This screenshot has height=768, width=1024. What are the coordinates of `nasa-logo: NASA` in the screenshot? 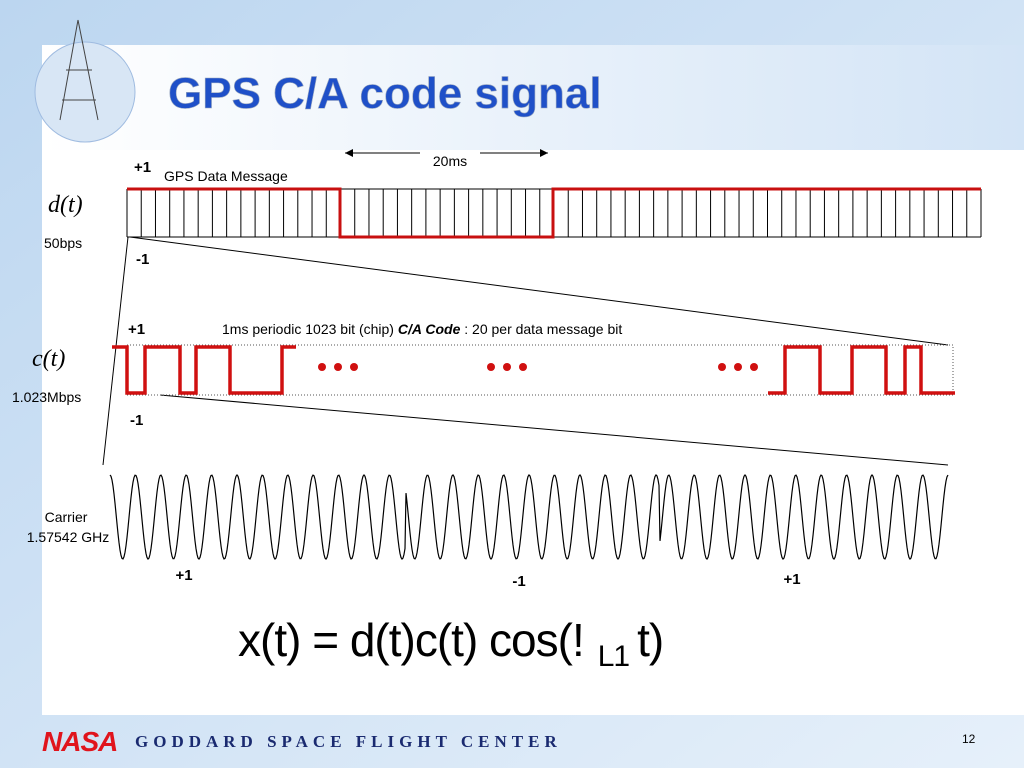 It's located at (79, 741).